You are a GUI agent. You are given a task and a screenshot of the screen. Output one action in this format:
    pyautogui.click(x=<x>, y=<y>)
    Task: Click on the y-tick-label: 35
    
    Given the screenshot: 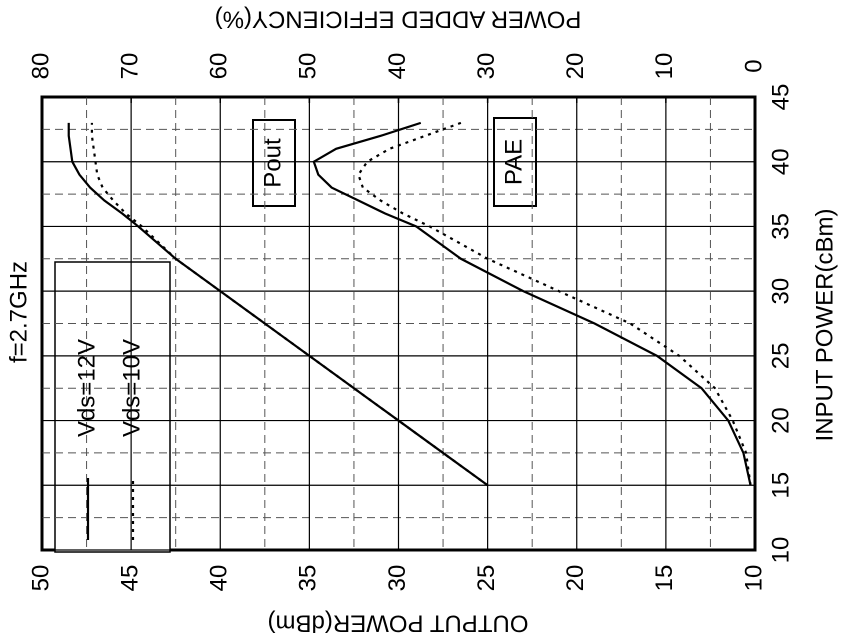 What is the action you would take?
    pyautogui.click(x=308, y=578)
    